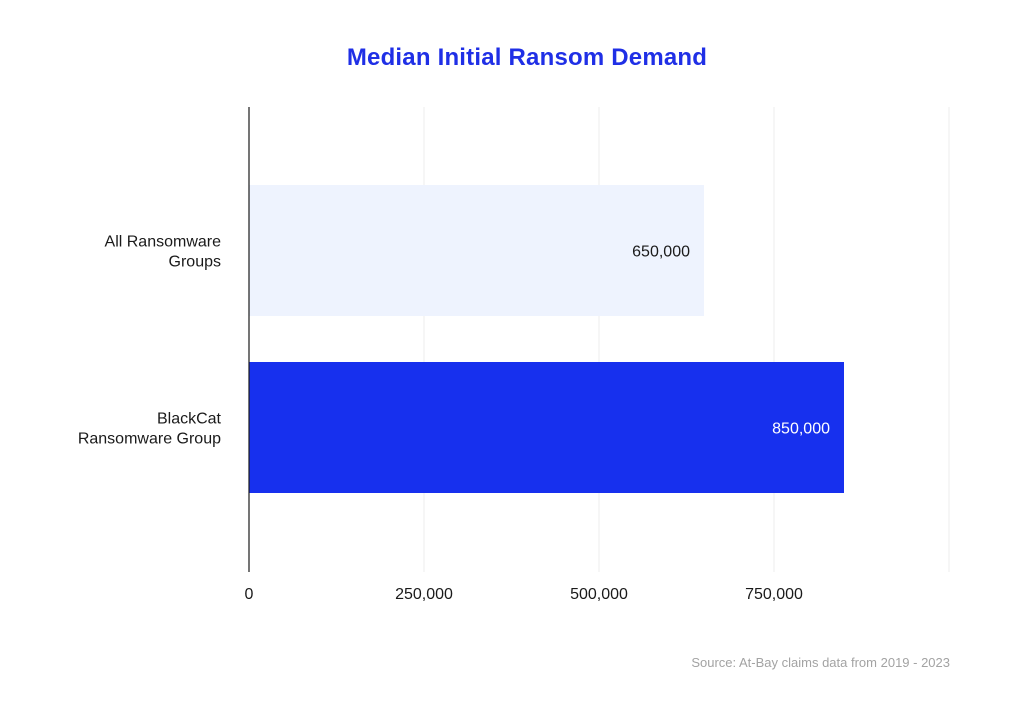 The height and width of the screenshot is (721, 1024). I want to click on x-tick-label: 750,000, so click(774, 594).